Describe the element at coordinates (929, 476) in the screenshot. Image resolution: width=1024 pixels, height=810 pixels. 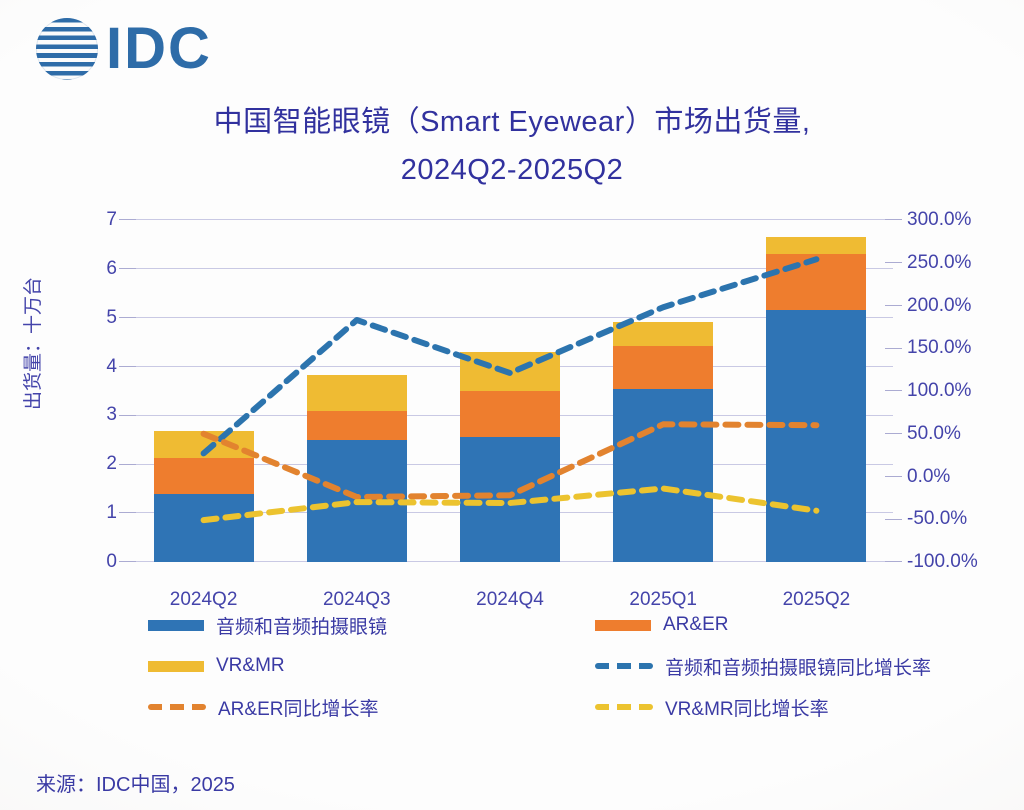
I see `right-axis-label: 0.0%` at that location.